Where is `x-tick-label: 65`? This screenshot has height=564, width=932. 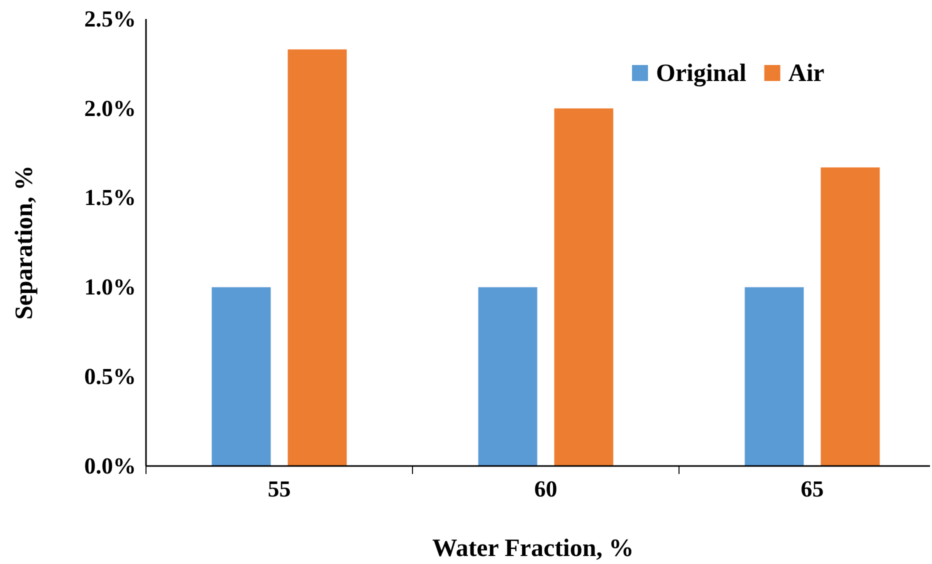
x-tick-label: 65 is located at coordinates (812, 489).